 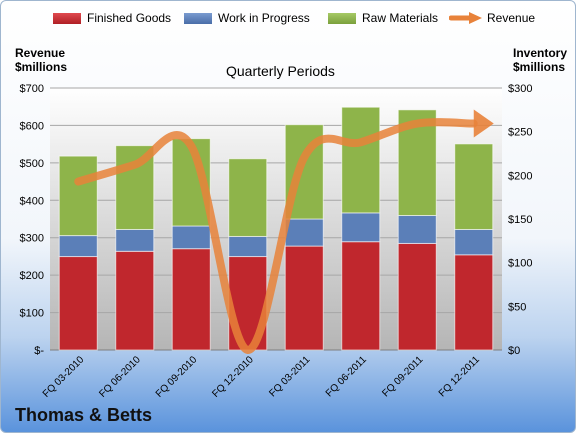 I want to click on y-left-tick-label: $200, so click(x=32, y=276).